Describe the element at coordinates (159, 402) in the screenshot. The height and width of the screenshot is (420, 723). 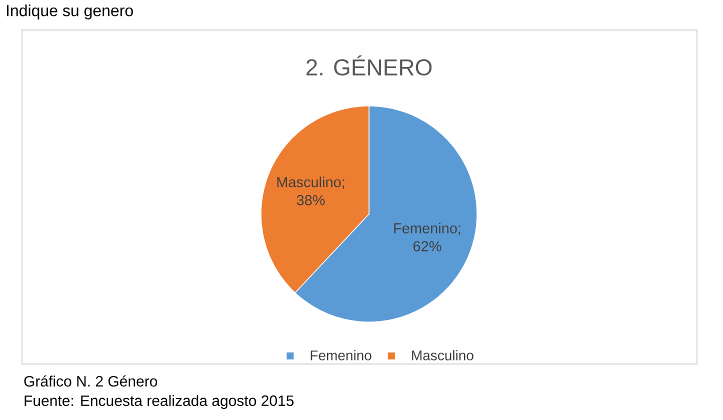
I see `source-note: Fuente: Encuesta realizada agosto 2015` at that location.